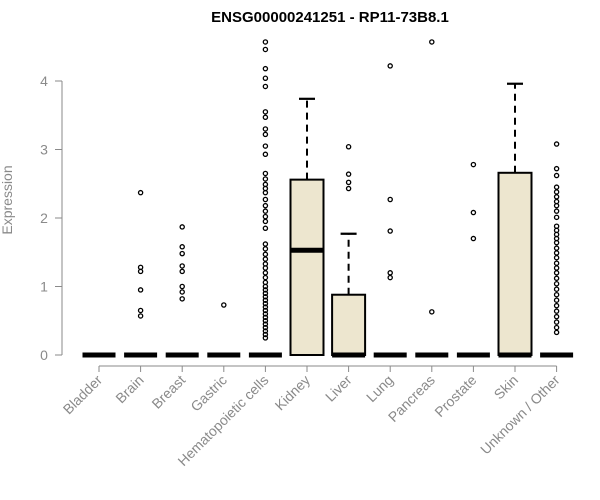  I want to click on x-tick-label: Bladder, so click(83, 395).